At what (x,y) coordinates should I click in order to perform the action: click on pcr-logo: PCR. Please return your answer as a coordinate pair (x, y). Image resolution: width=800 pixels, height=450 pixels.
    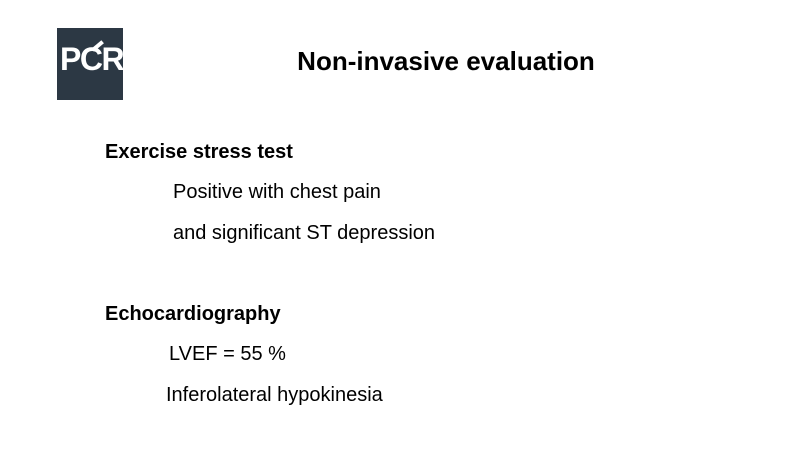
    Looking at the image, I should click on (91, 64).